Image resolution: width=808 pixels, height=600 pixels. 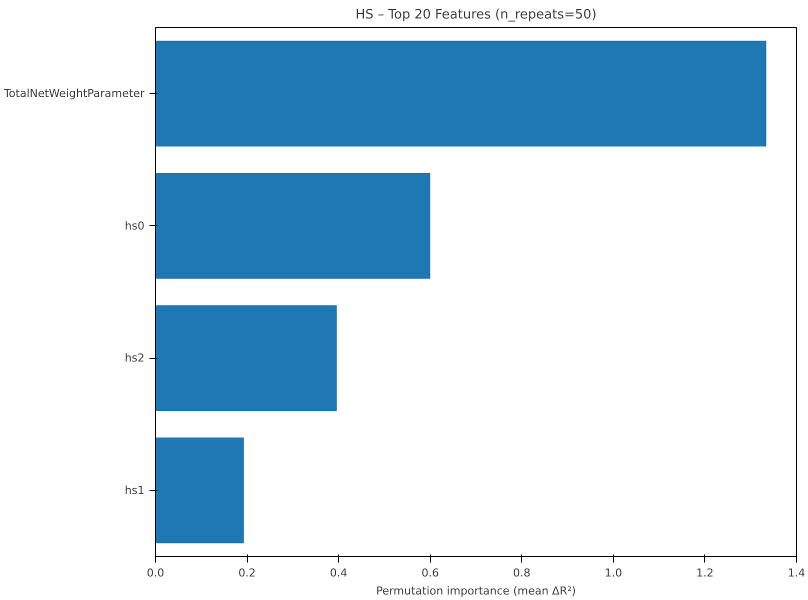 I want to click on x-tick-label: 0.8, so click(x=522, y=573).